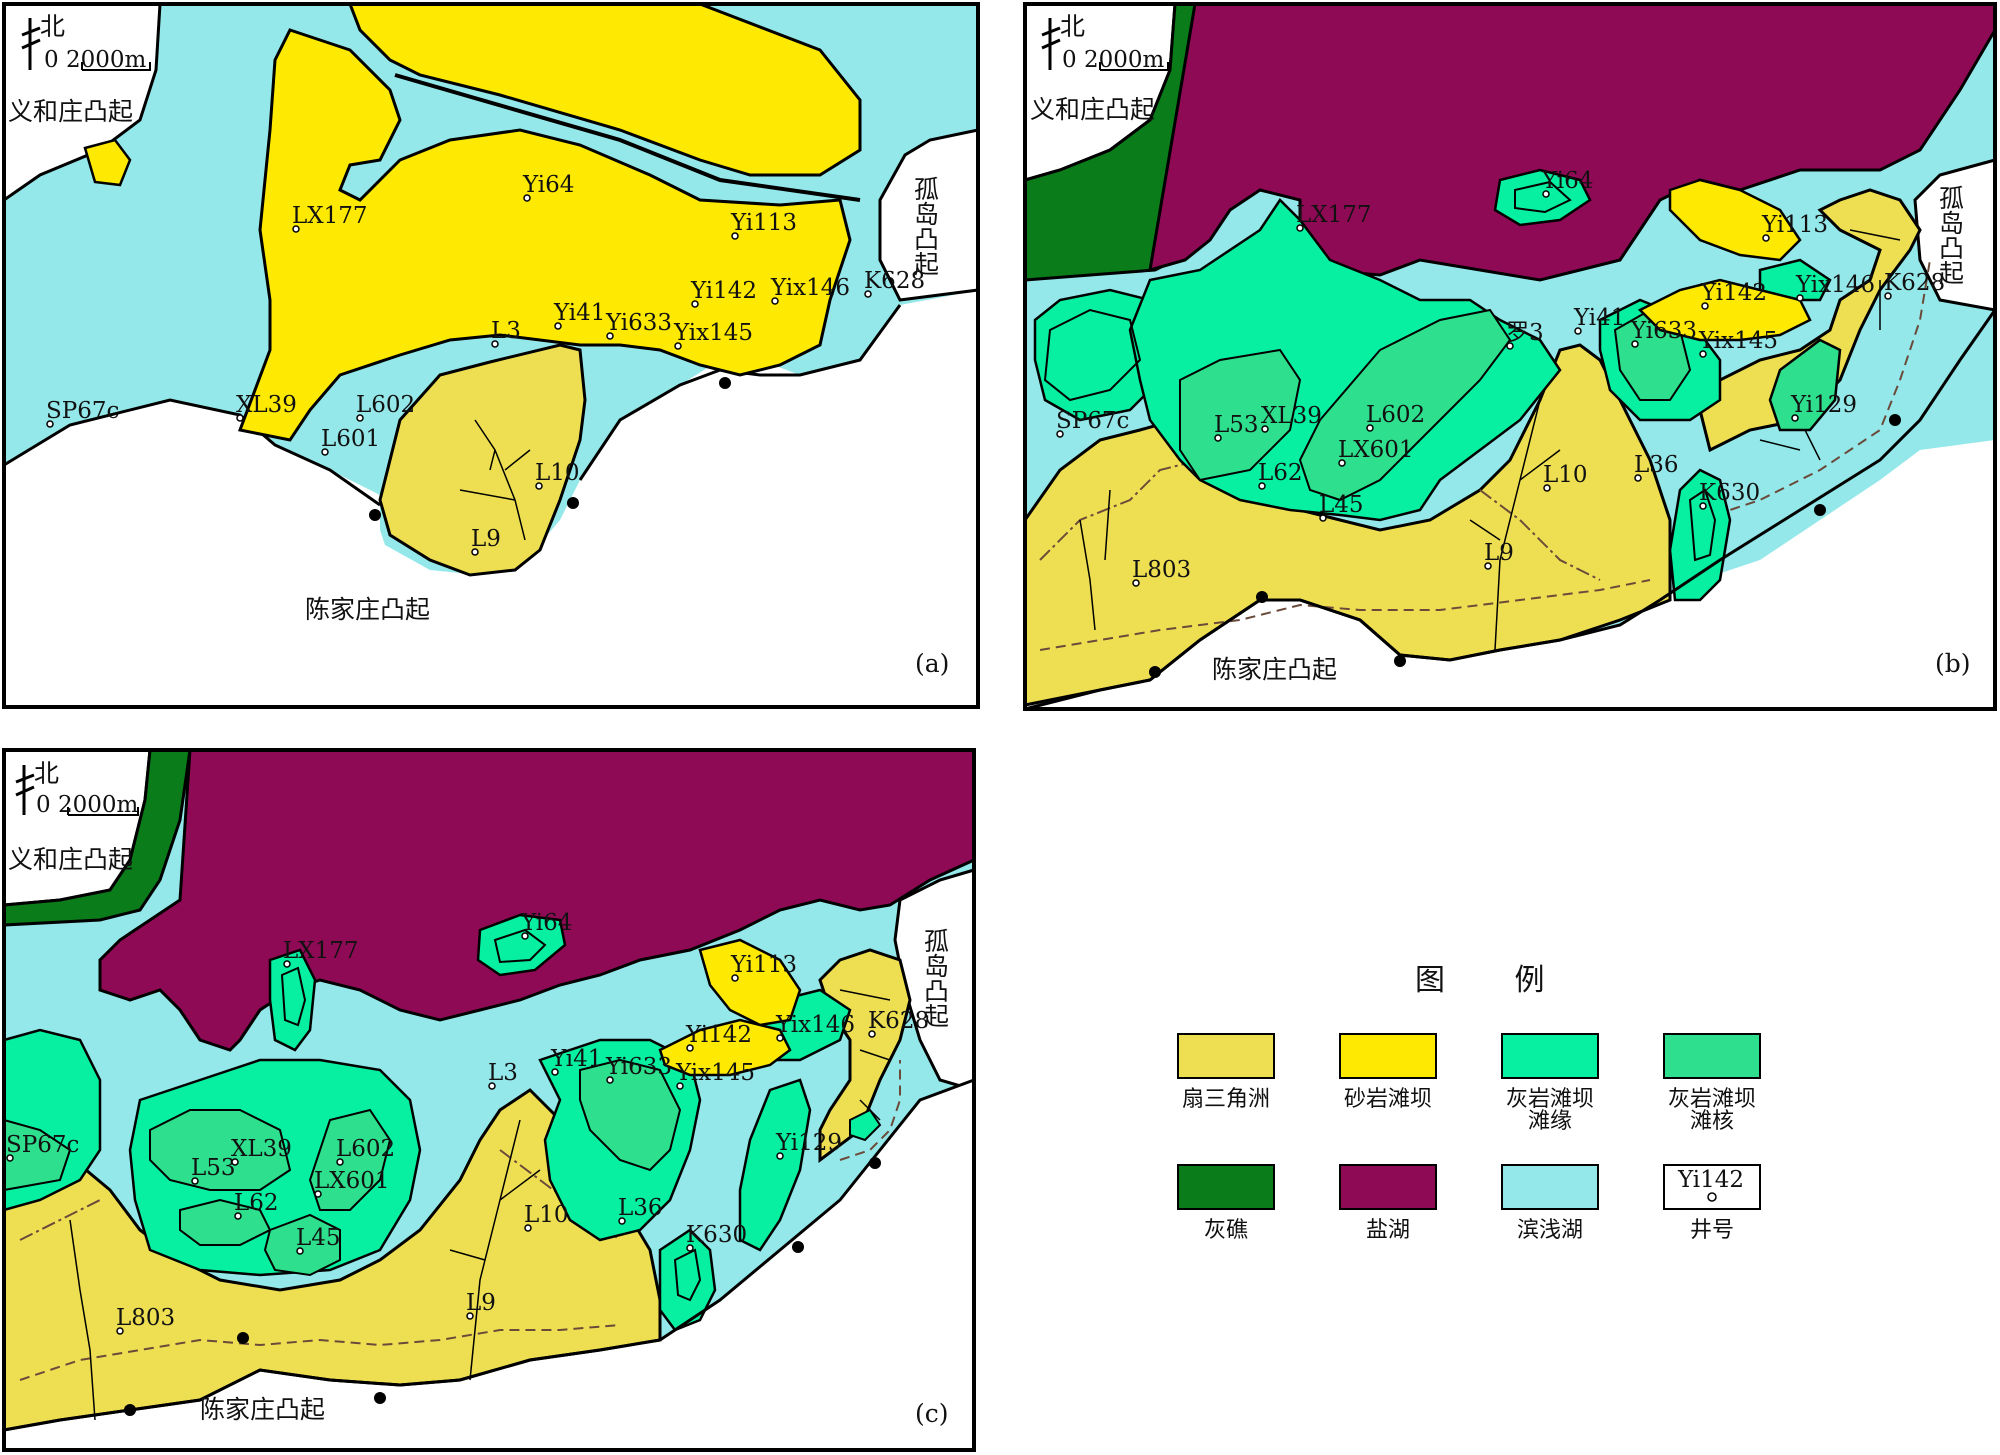 This screenshot has width=2000, height=1455. What do you see at coordinates (1495, 980) in the screenshot?
I see `legend-title: 图 例` at bounding box center [1495, 980].